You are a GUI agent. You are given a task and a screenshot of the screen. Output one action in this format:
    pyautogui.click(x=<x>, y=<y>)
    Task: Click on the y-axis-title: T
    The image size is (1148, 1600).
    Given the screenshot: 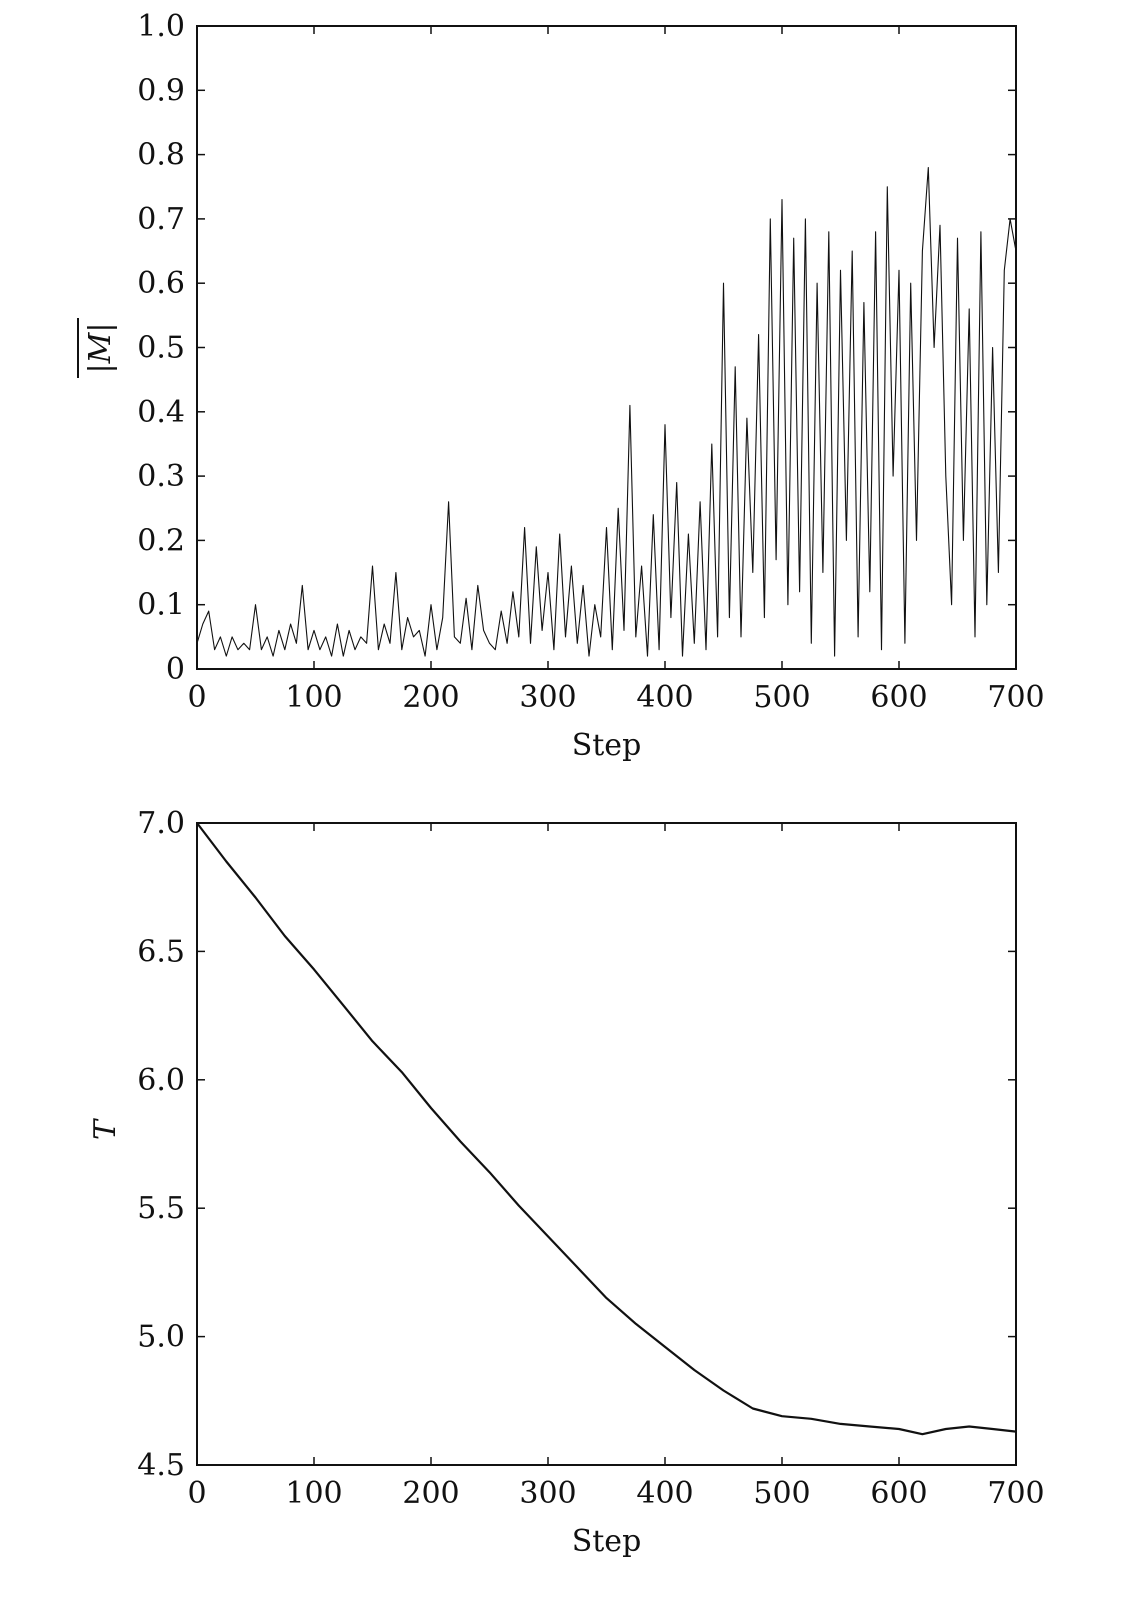 What is the action you would take?
    pyautogui.click(x=105, y=1129)
    